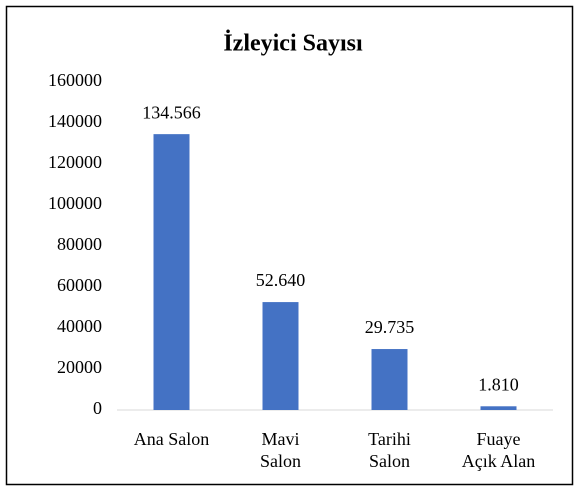 This screenshot has width=580, height=491. I want to click on y-tick-label: 20000, so click(79, 367).